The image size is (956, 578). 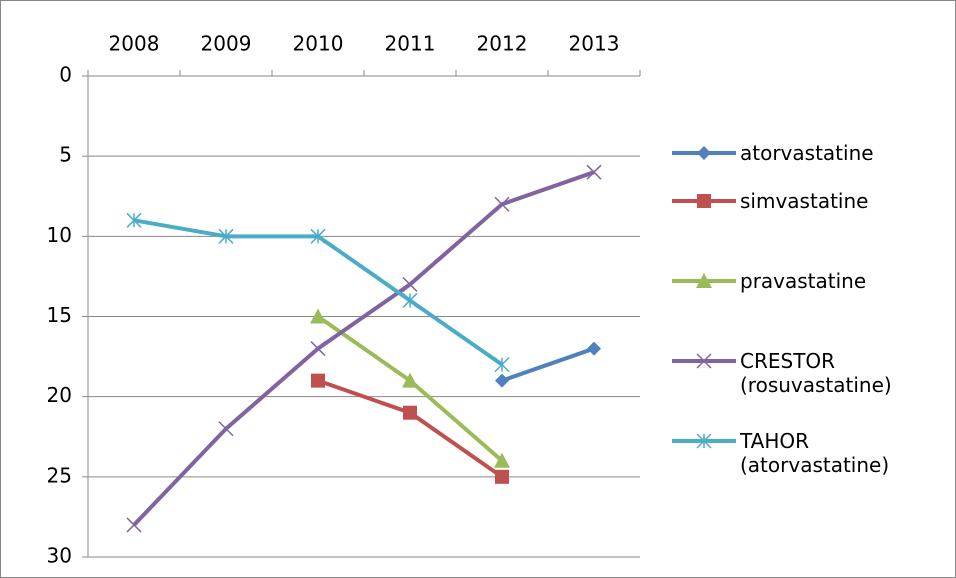 I want to click on legend-label: CRESTOR (rosuvastatine), so click(x=816, y=373).